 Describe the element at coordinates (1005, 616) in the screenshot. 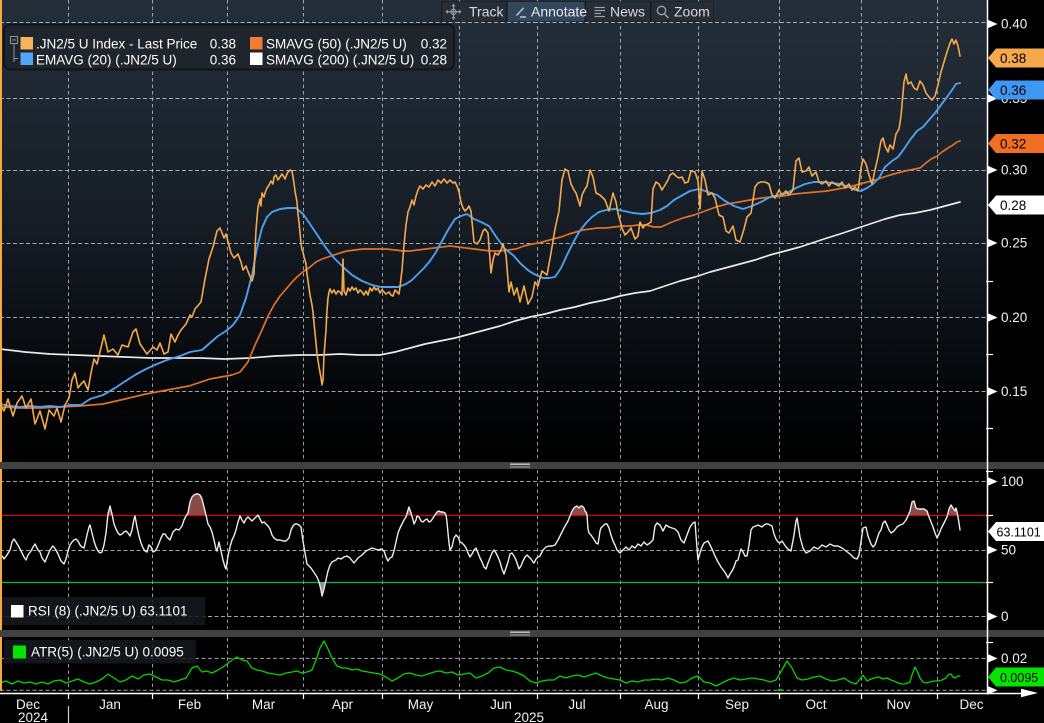

I see `svg-text: 0` at that location.